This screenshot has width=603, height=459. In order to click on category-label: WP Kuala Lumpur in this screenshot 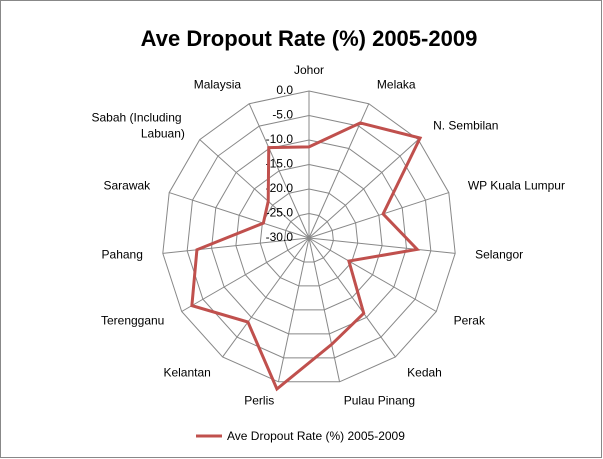, I will do `click(516, 186)`.